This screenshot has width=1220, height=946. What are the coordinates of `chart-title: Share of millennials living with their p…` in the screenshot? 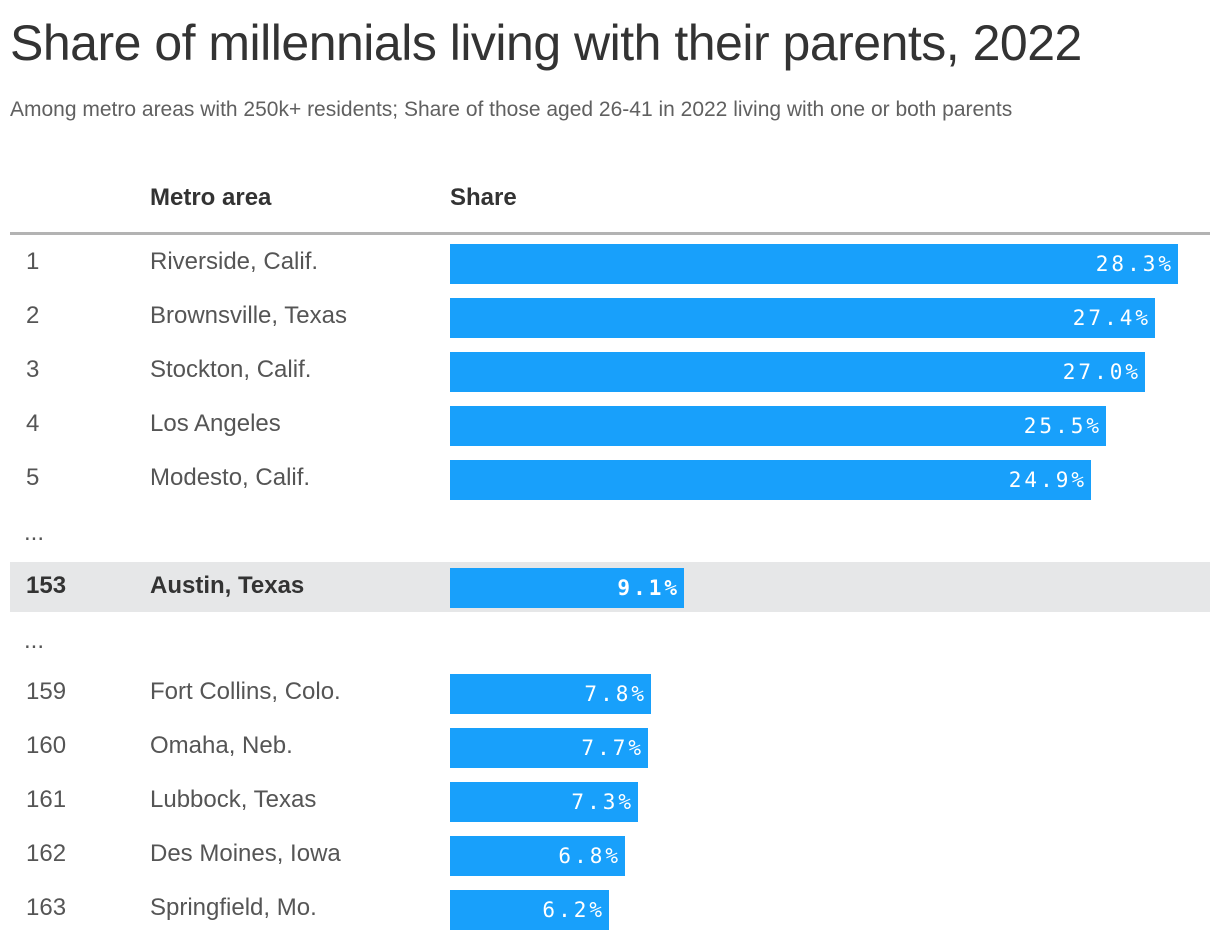 It's located at (546, 43).